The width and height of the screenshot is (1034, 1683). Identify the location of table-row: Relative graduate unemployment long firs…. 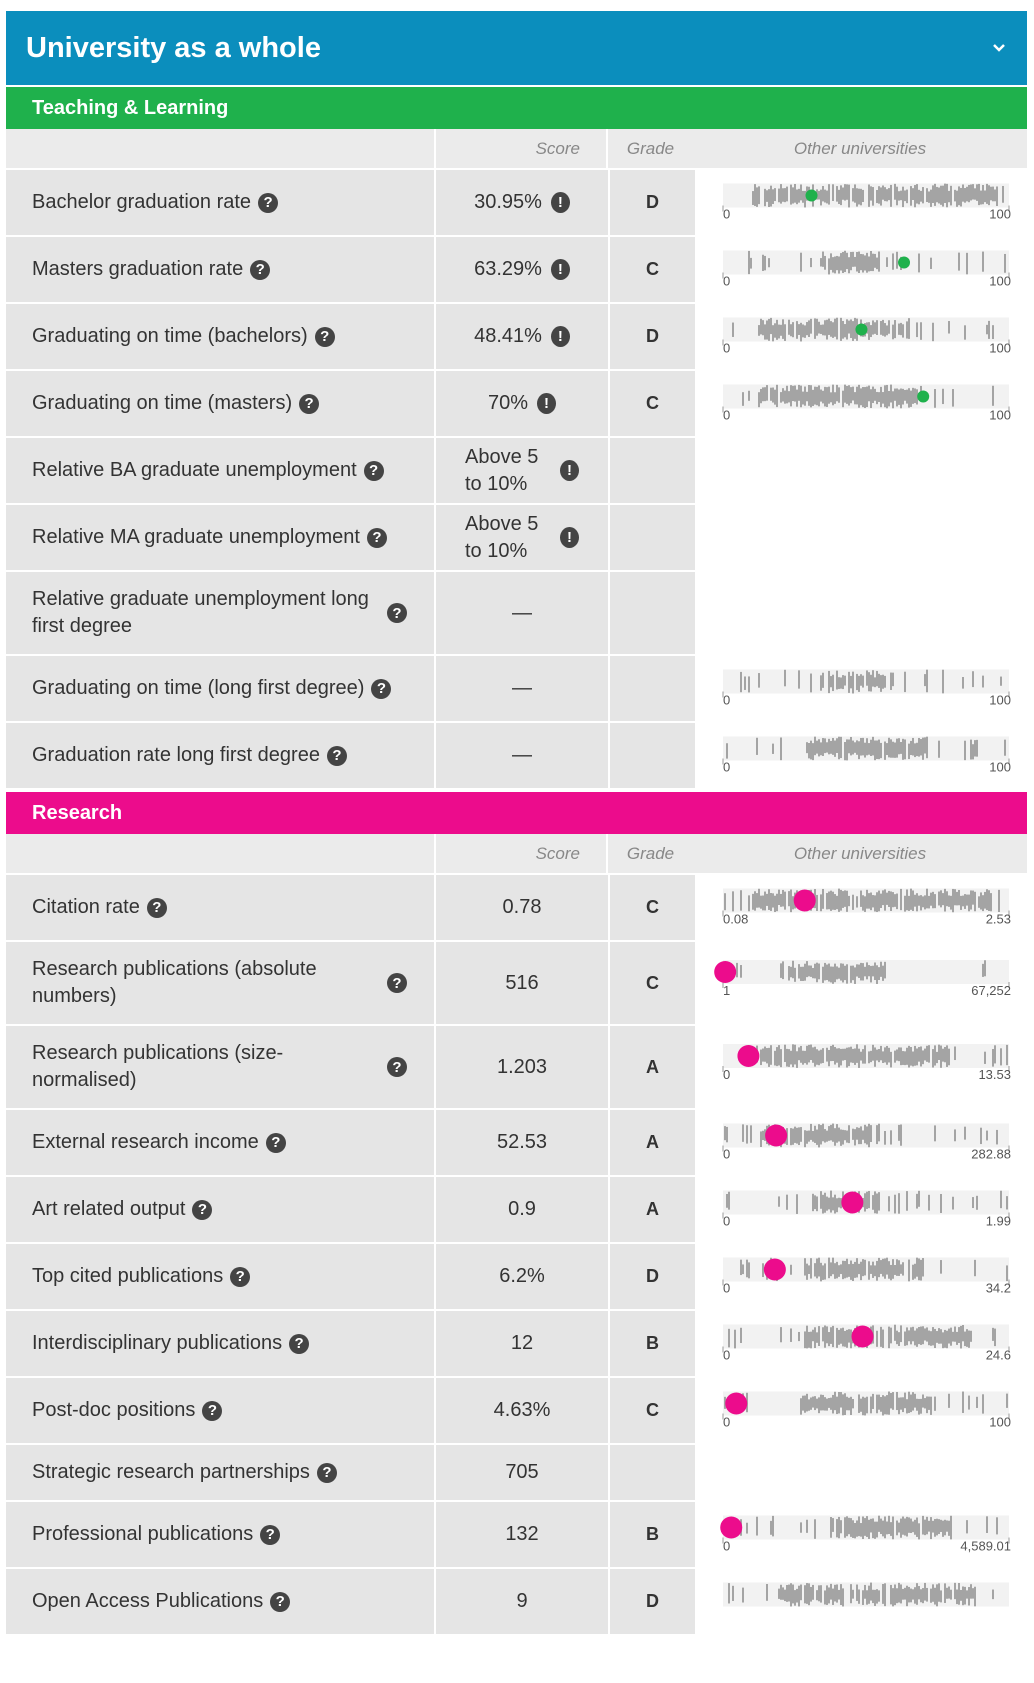
(516, 614).